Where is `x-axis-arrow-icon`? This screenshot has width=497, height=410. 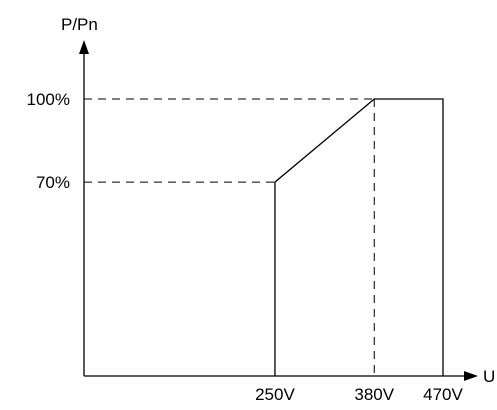 x-axis-arrow-icon is located at coordinates (471, 376).